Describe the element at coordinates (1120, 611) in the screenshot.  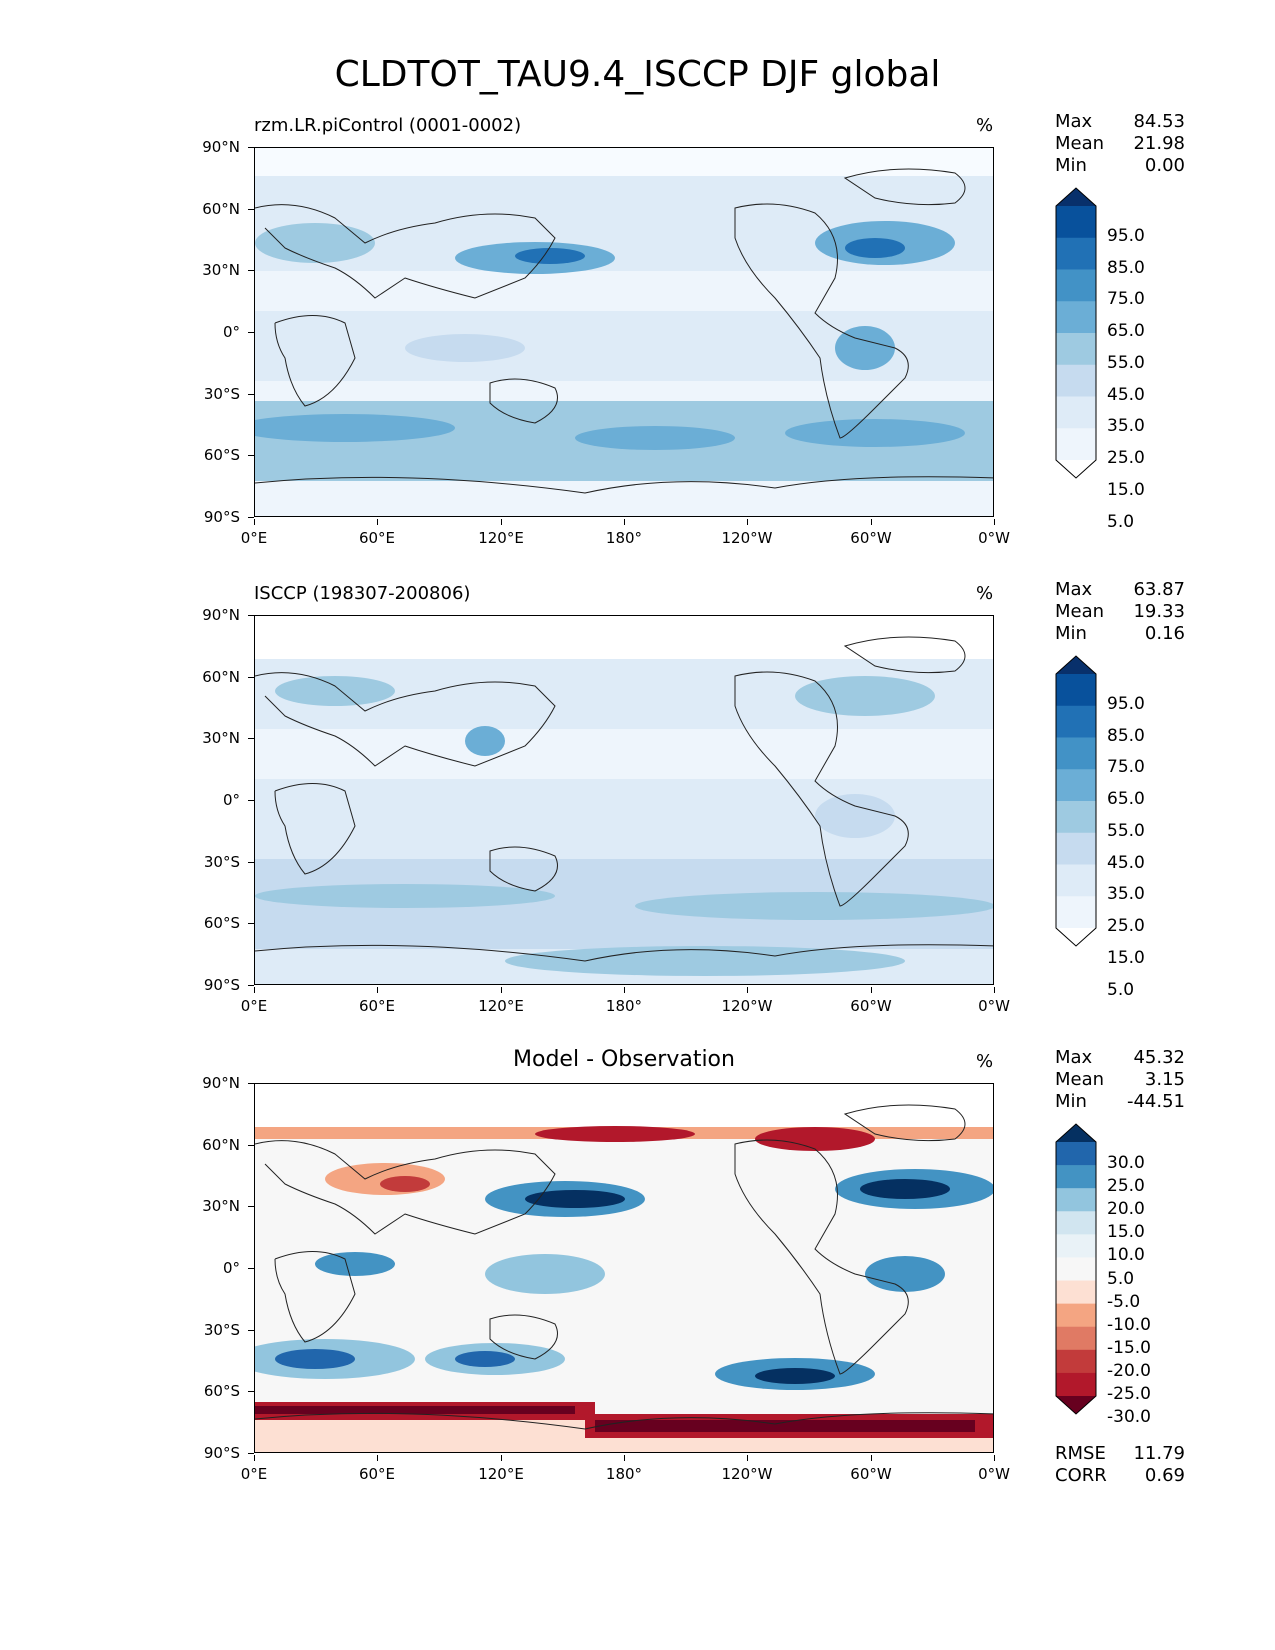
I see `stats-box: Max 63.87 Mean 19.33 Min 0.16` at that location.